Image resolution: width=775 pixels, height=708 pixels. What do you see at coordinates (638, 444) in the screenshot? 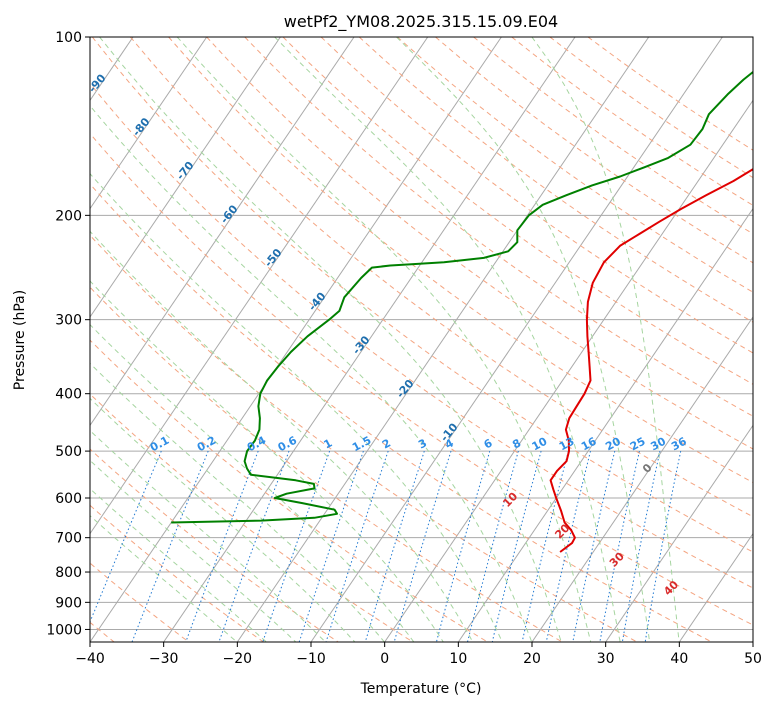
I see `mixing-ratio-label: 25` at bounding box center [638, 444].